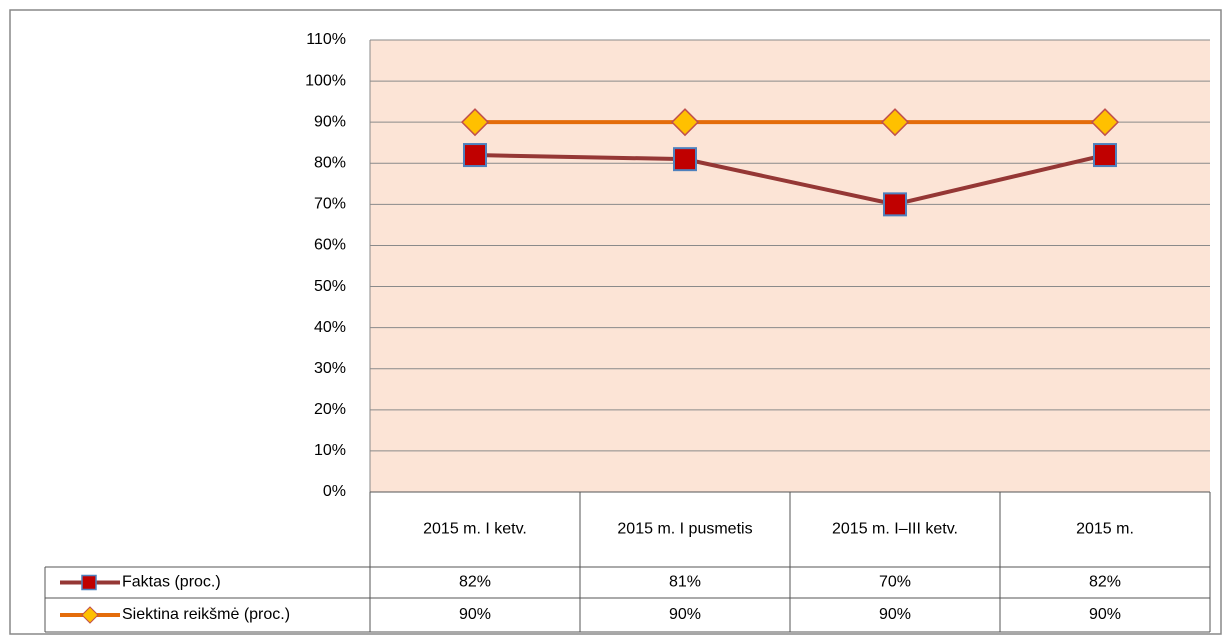  Describe the element at coordinates (685, 582) in the screenshot. I see `table-value: 81%` at that location.